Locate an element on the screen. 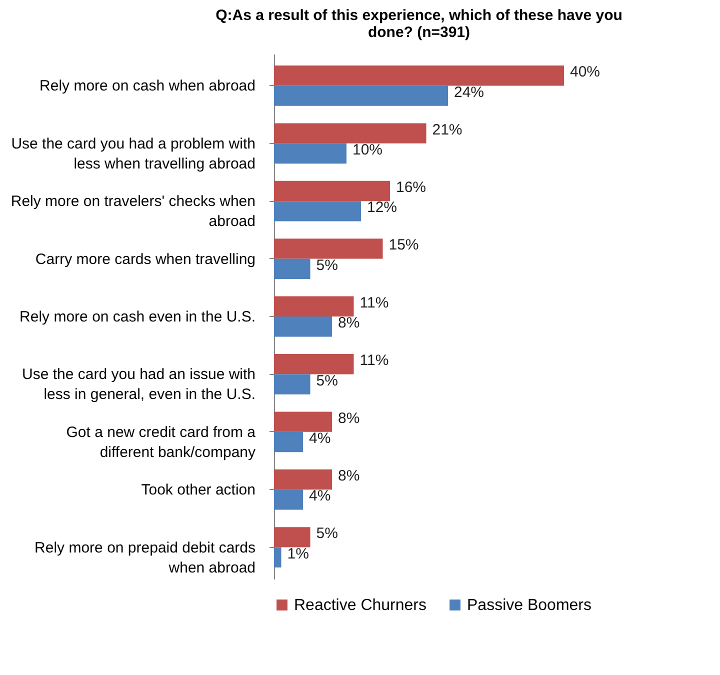 This screenshot has height=675, width=720. data-label: 40% is located at coordinates (585, 72).